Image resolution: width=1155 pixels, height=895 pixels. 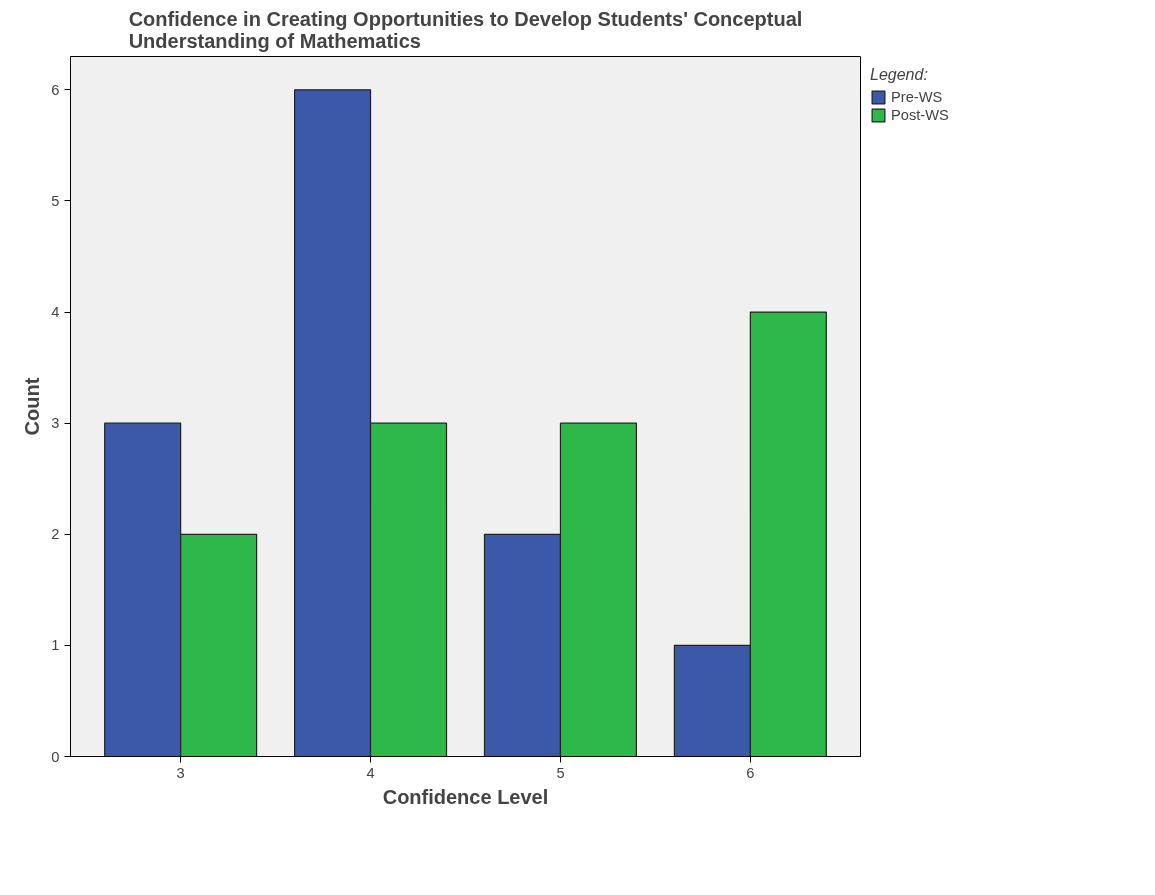 I want to click on x-tick-label: 3, so click(x=180, y=772).